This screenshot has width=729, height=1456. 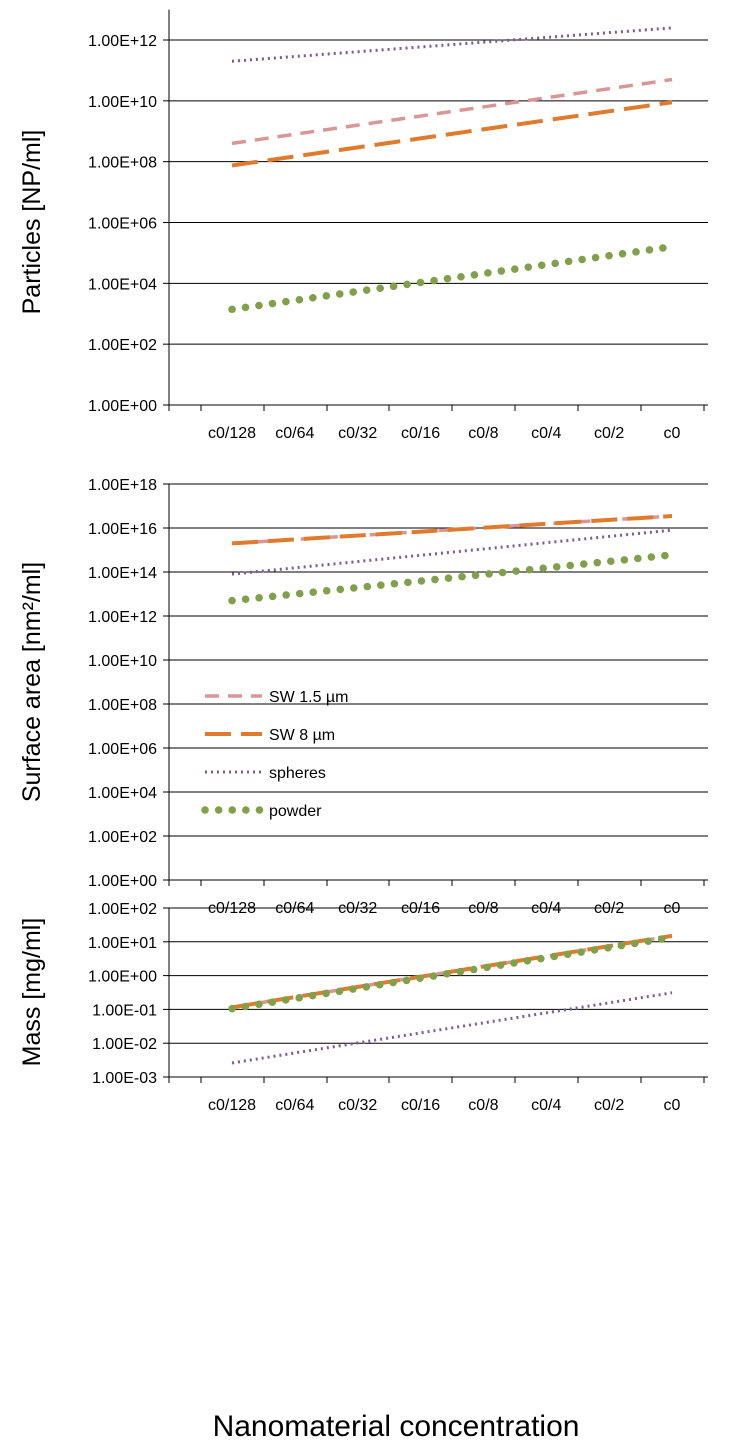 I want to click on series-line-sw-1-5-um, so click(x=452, y=111).